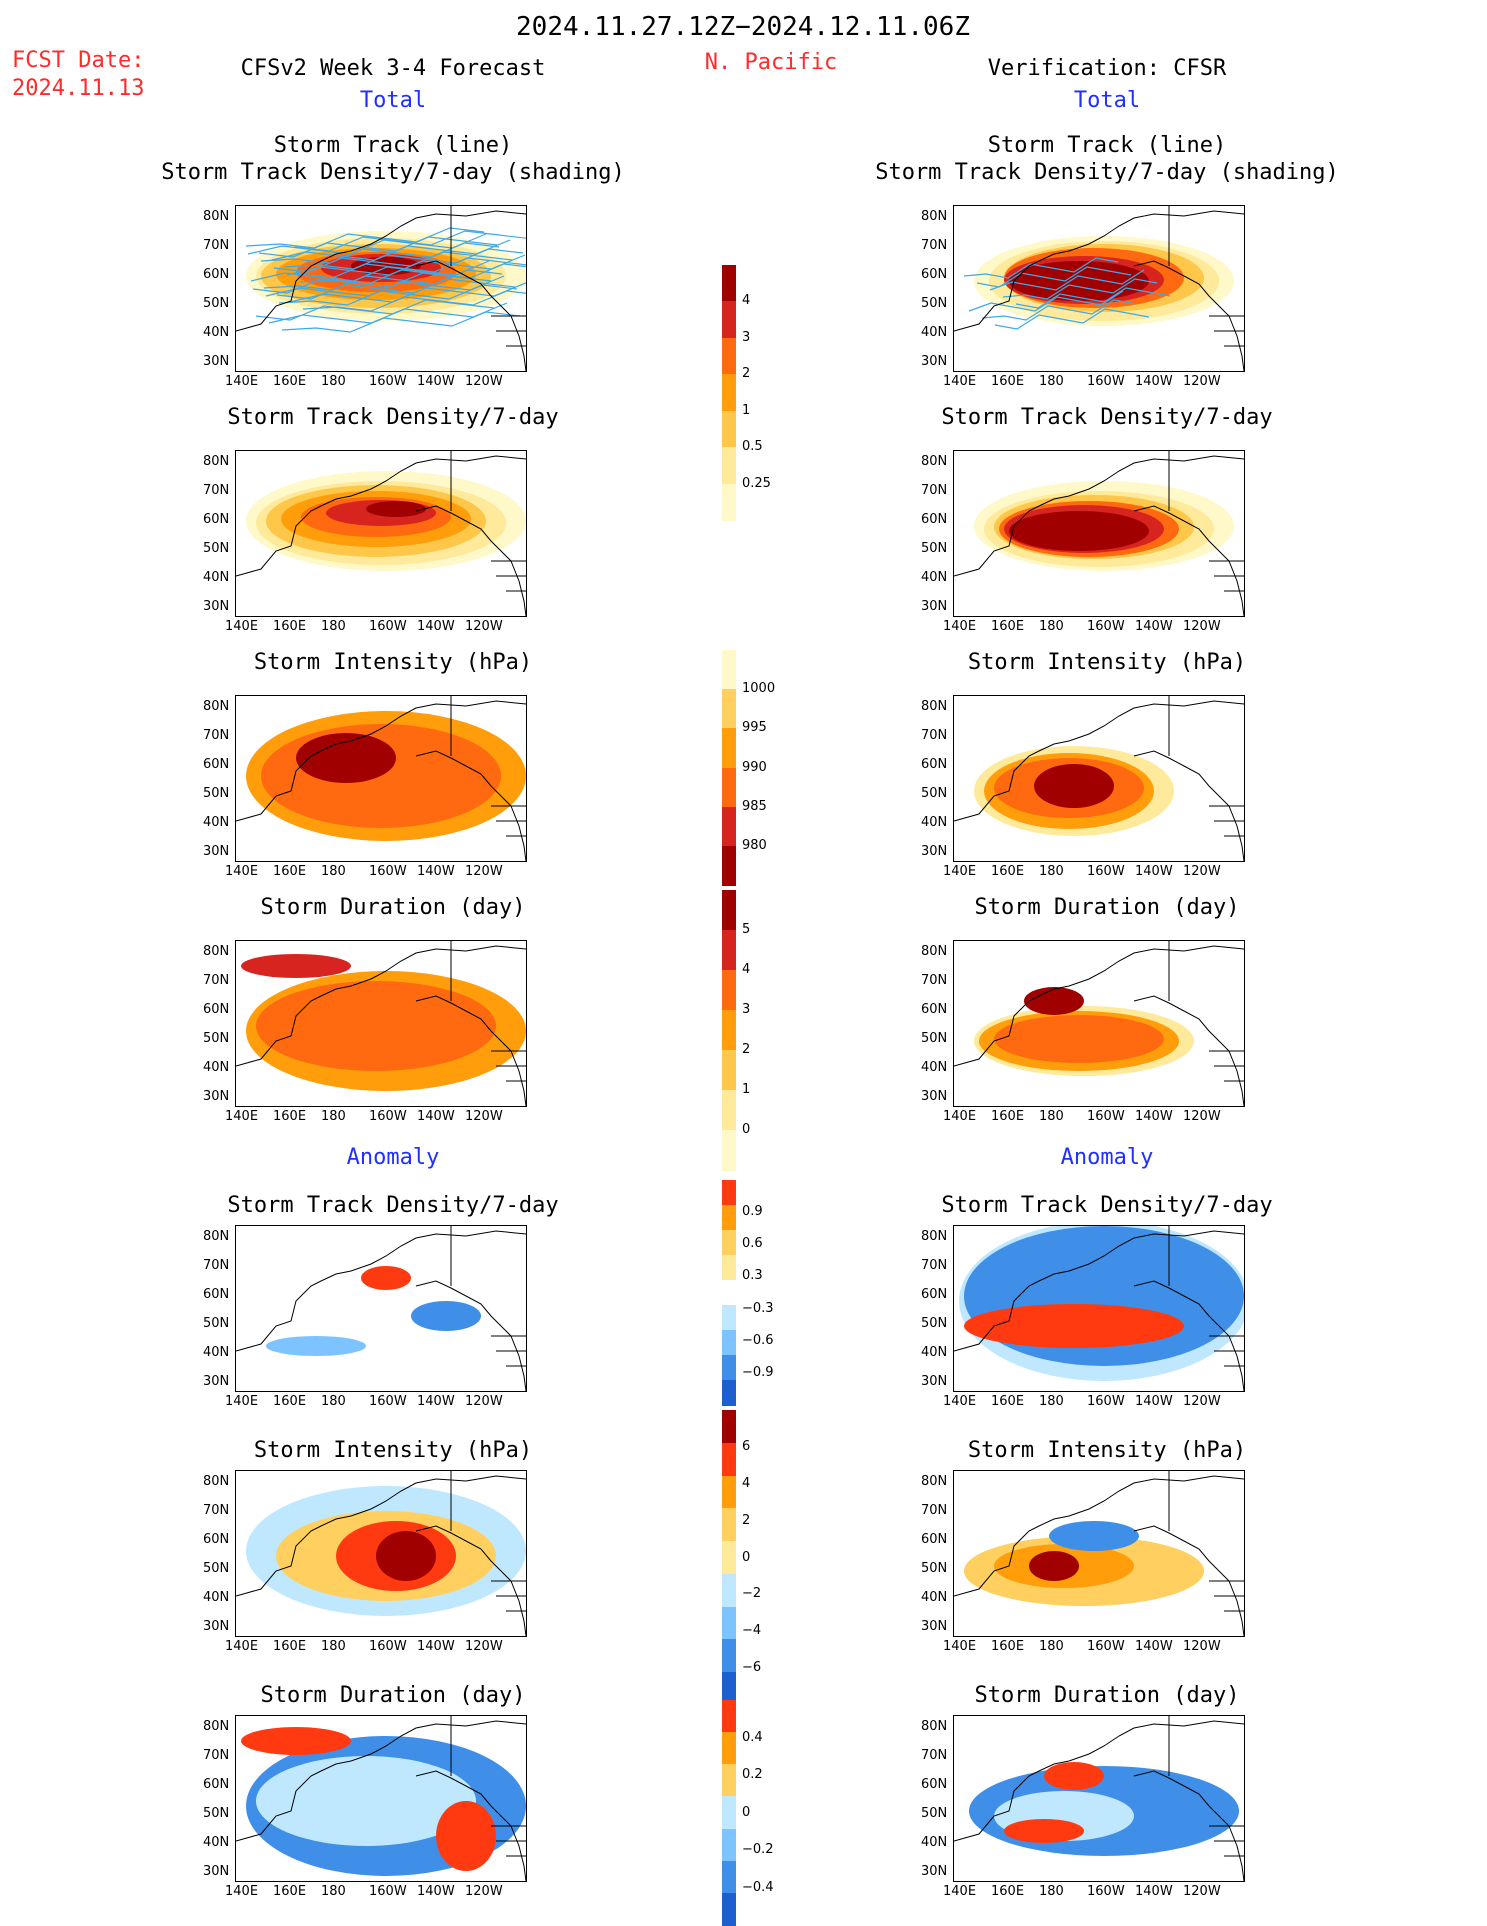 This screenshot has width=1487, height=1926. Describe the element at coordinates (746, 929) in the screenshot. I see `colorbar-tick-label: 5` at that location.